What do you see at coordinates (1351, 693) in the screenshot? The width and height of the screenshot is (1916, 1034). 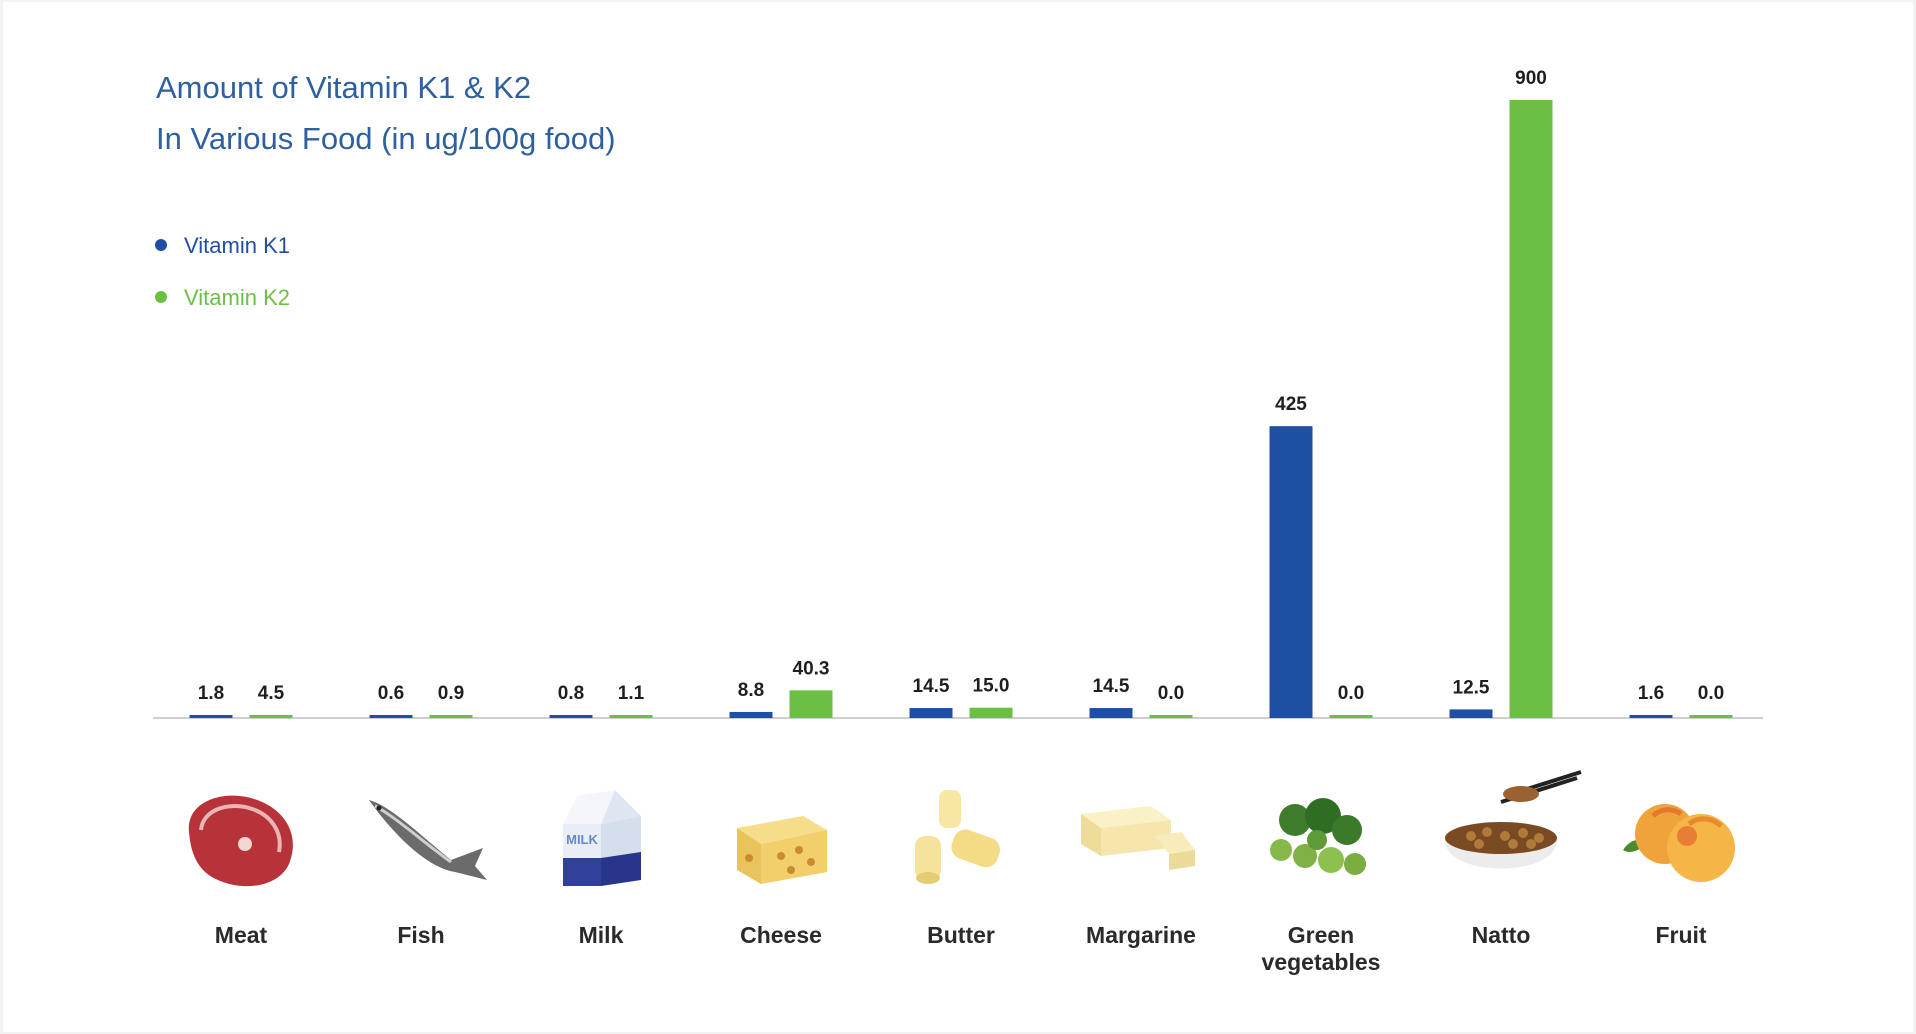 I see `value-label-k2-green-vegetables: 0.0` at bounding box center [1351, 693].